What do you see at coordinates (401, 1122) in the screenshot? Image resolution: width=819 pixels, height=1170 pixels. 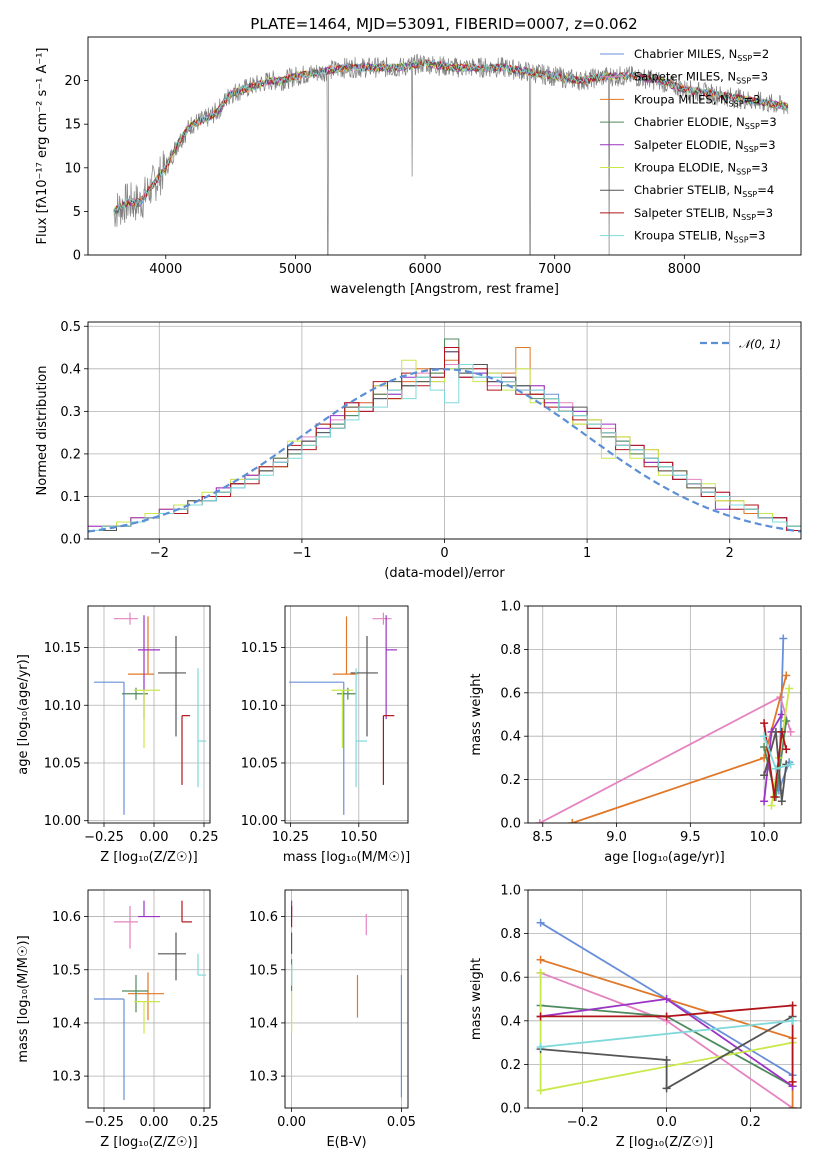 I see `x-tick-label: 0.05` at bounding box center [401, 1122].